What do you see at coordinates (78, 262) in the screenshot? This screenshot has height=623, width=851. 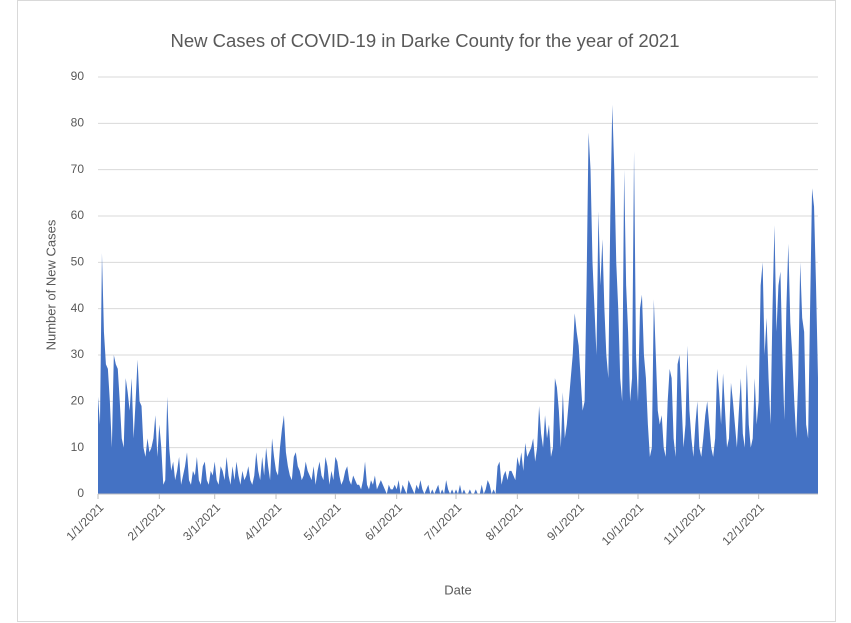 I see `y-tick-label: 50` at bounding box center [78, 262].